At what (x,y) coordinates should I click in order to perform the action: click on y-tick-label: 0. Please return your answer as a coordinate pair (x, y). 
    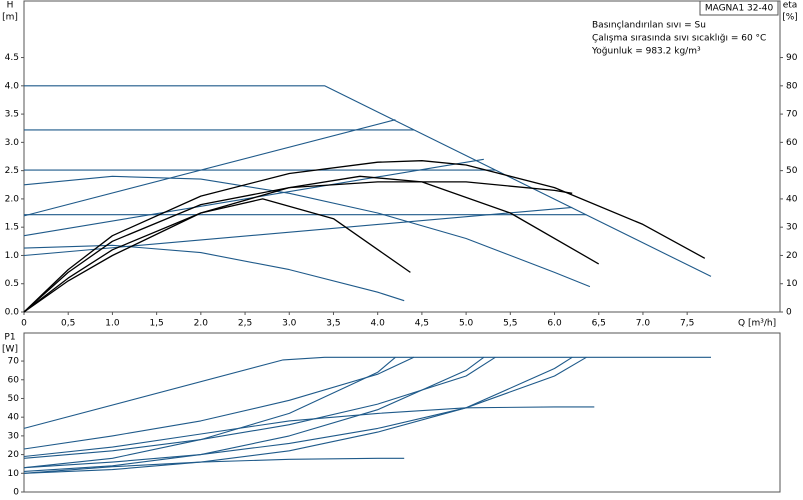
    Looking at the image, I should click on (16, 493).